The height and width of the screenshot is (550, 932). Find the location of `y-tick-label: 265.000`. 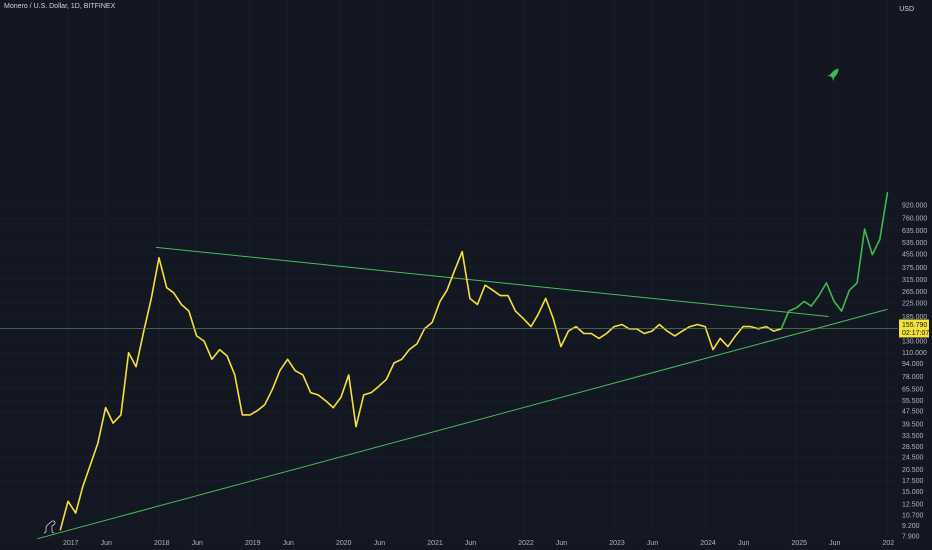

y-tick-label: 265.000 is located at coordinates (914, 292).